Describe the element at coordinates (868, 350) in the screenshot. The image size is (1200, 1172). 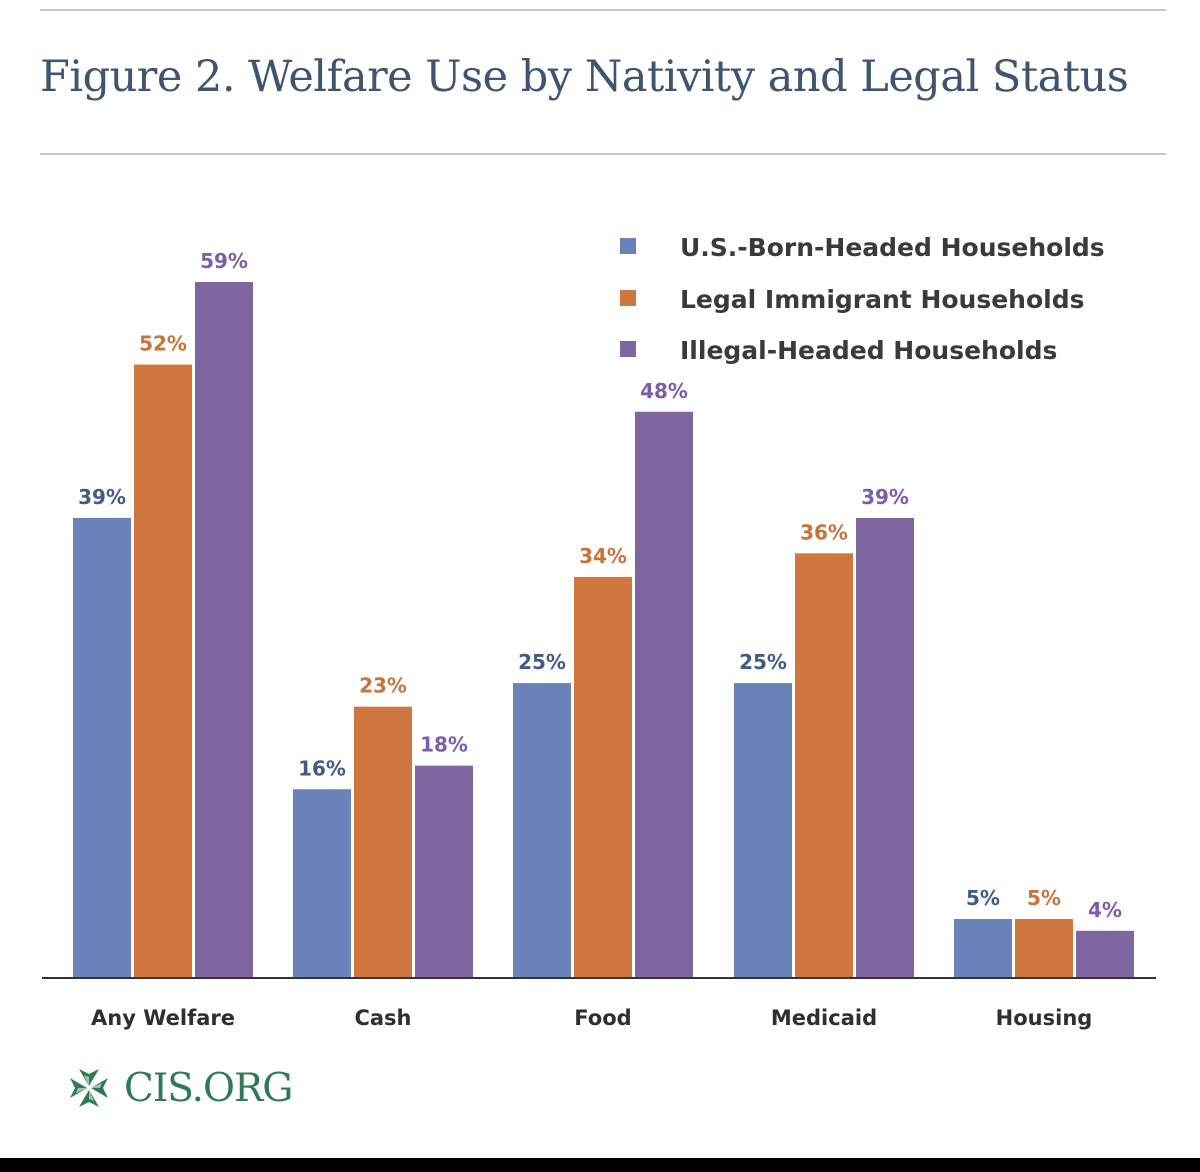
I see `legend-label: Illegal-Headed Households` at that location.